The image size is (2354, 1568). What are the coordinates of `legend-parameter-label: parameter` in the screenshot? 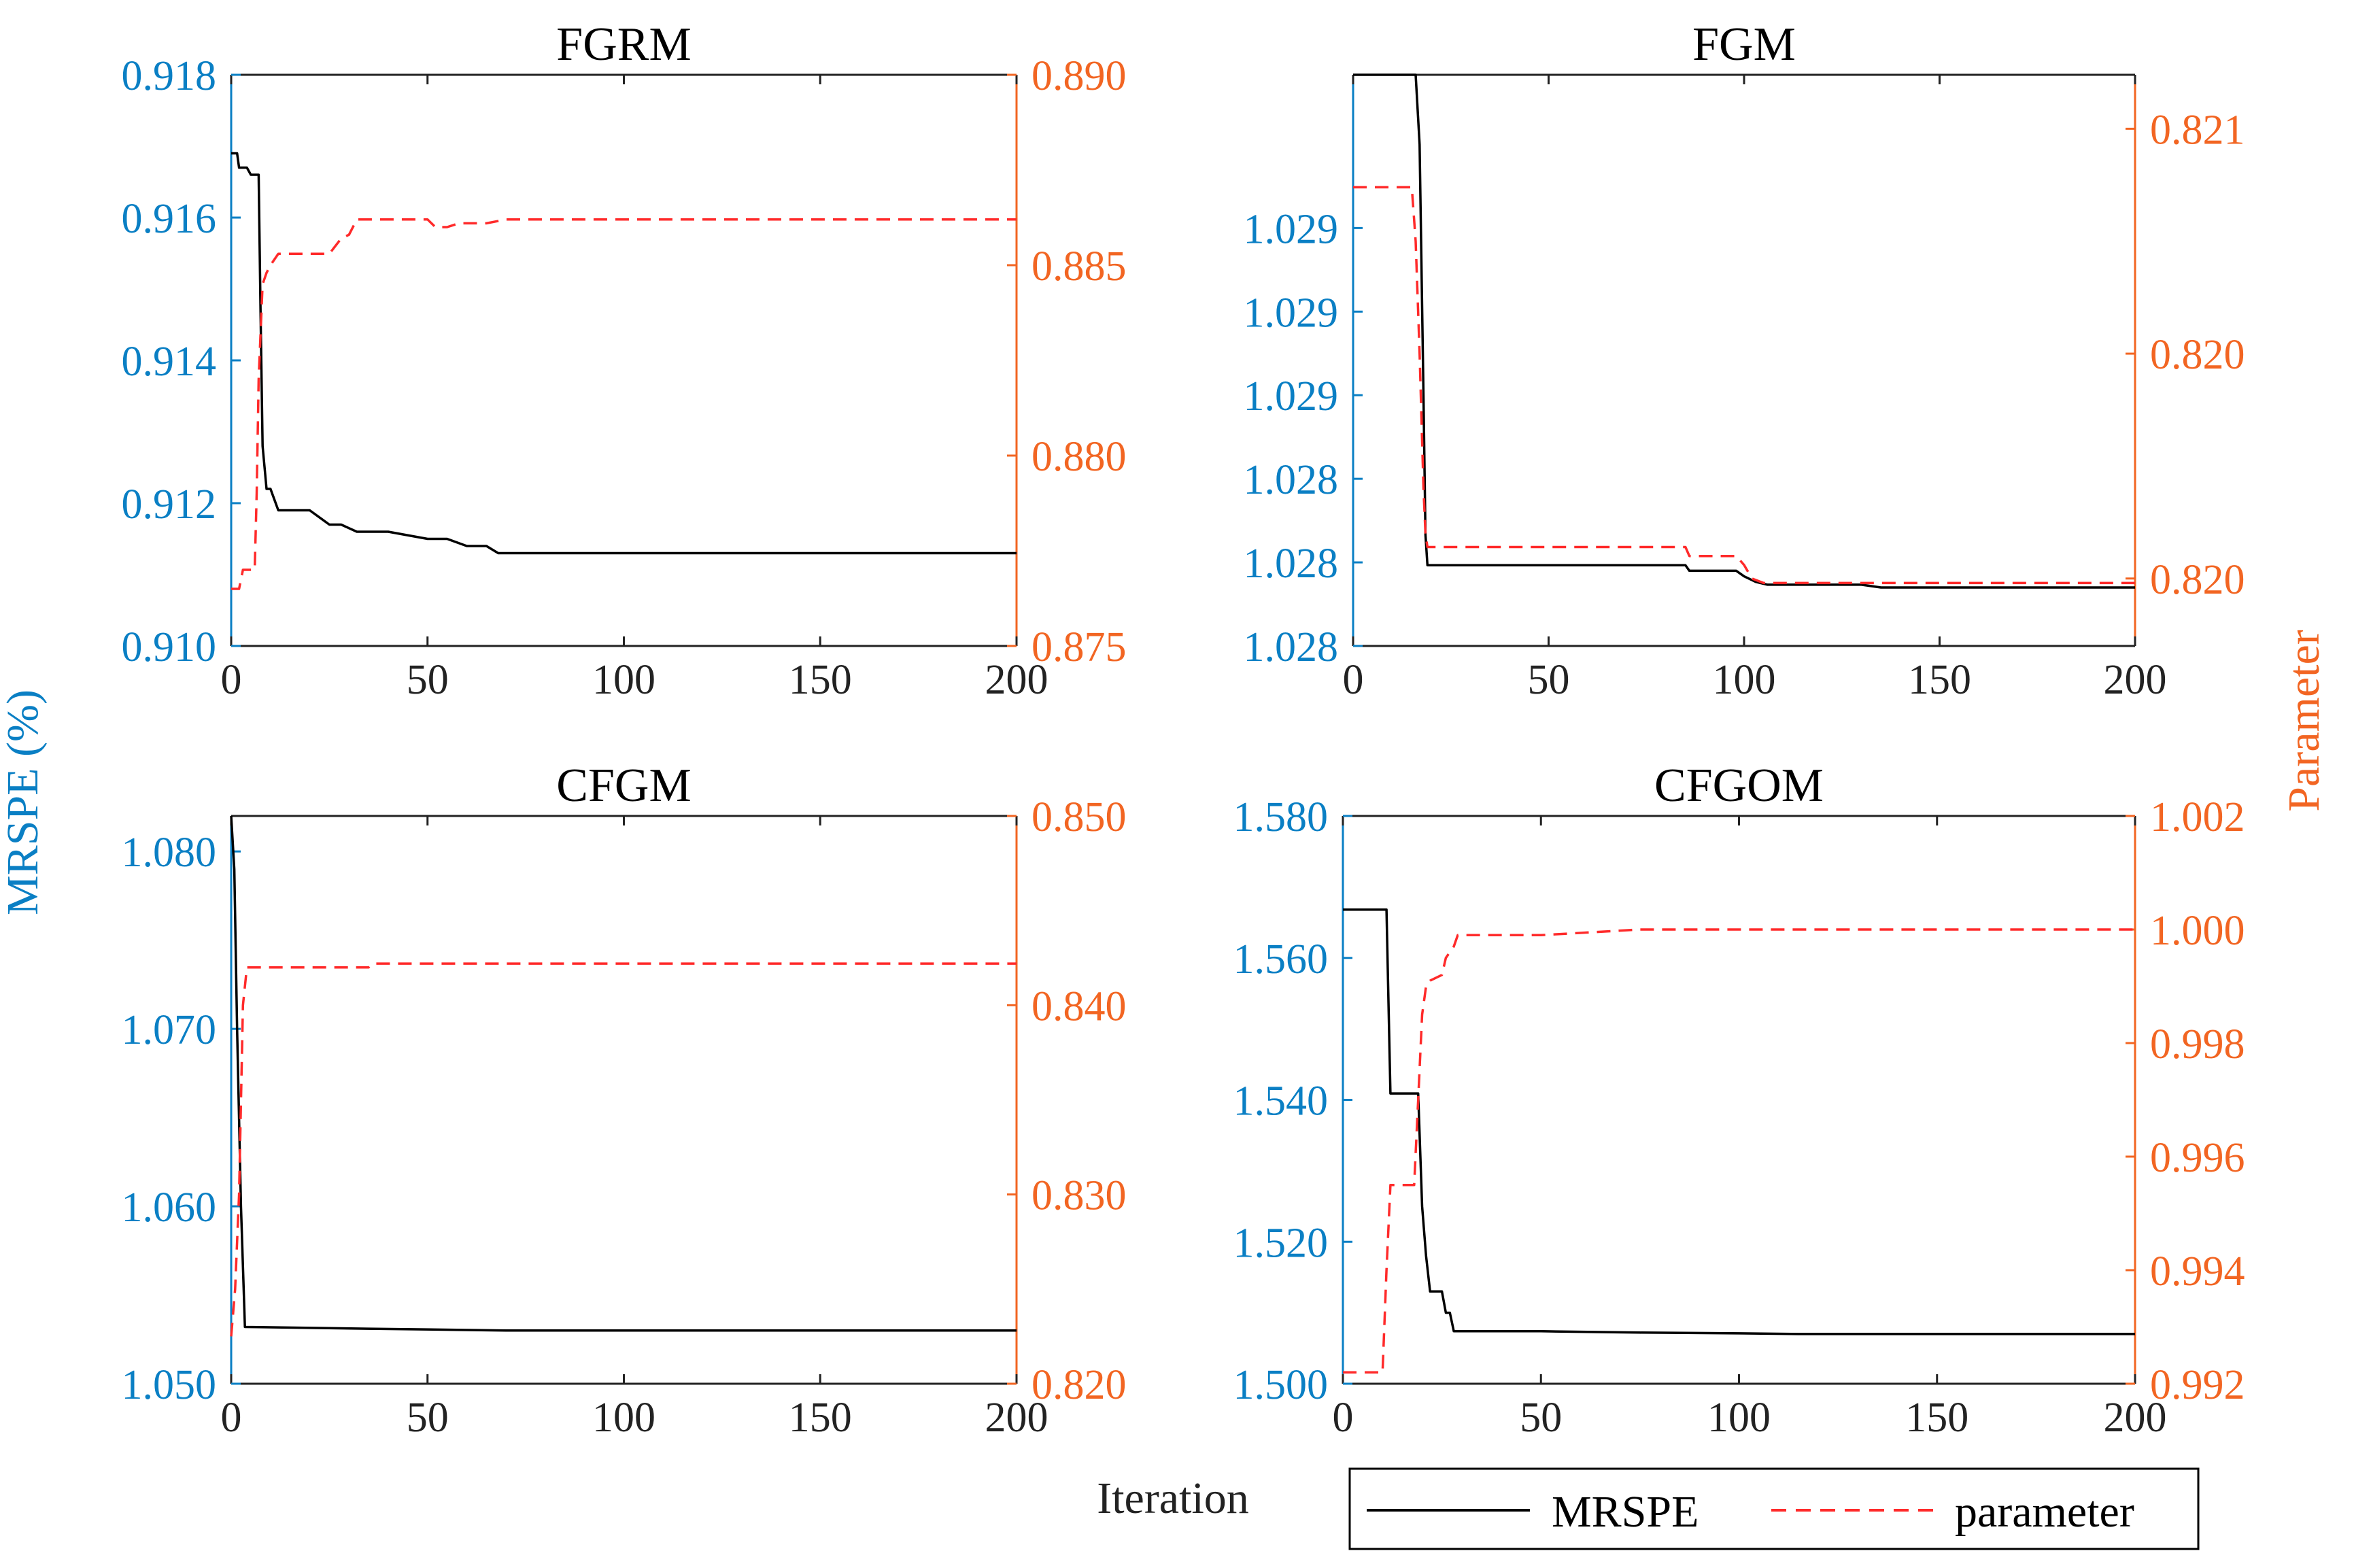 It's located at (2044, 1512).